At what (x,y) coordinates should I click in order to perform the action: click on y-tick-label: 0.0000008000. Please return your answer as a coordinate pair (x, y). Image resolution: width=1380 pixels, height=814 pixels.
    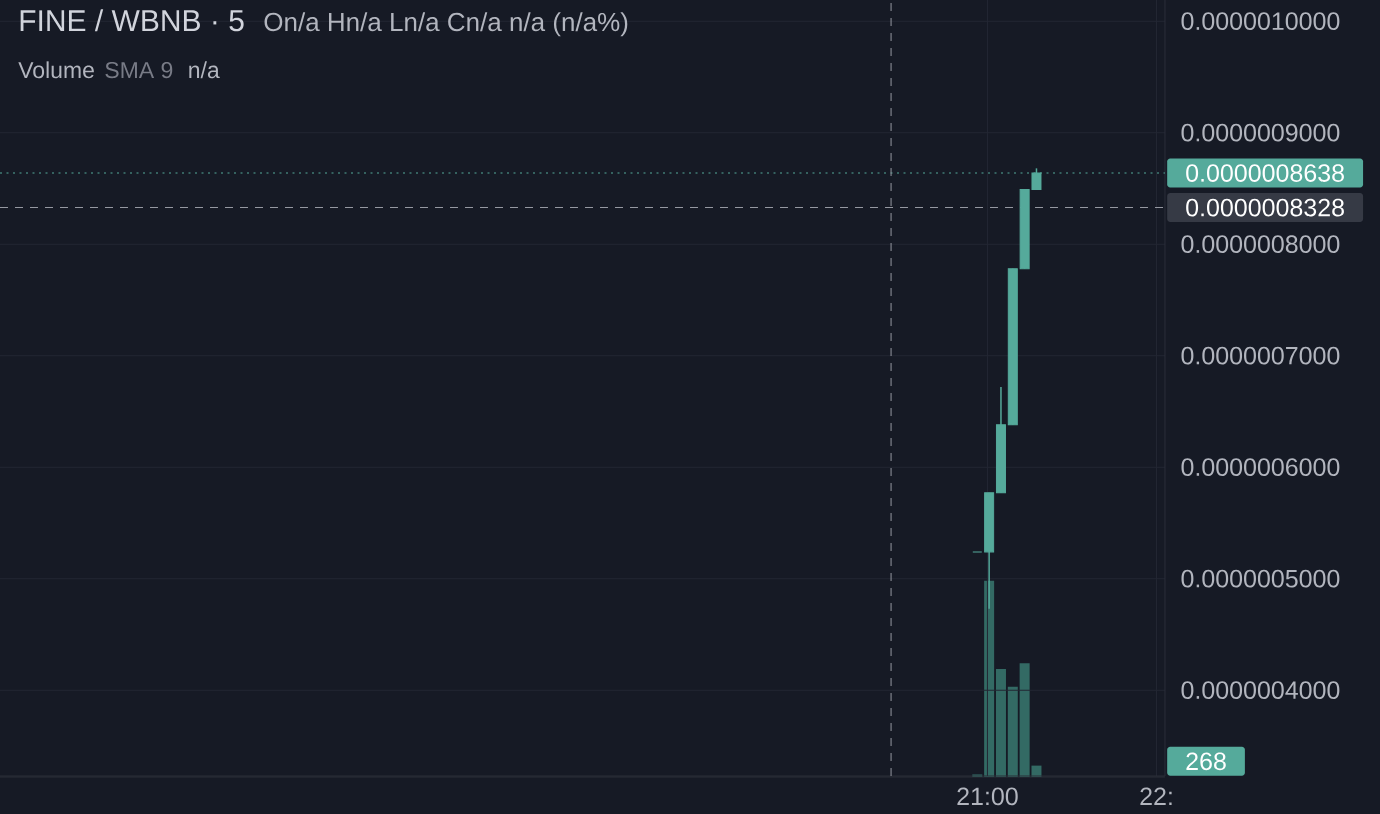
    Looking at the image, I should click on (1260, 244).